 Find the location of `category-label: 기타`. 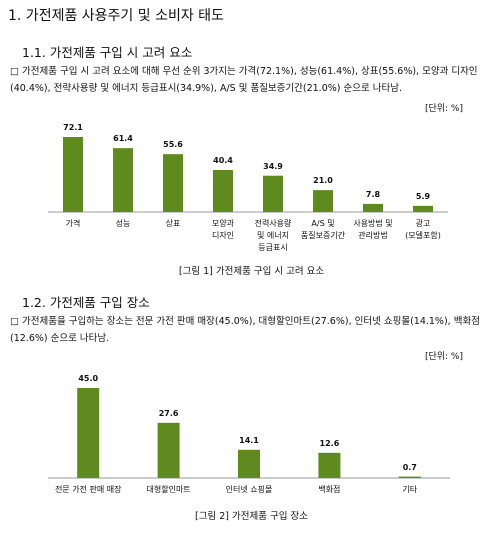

category-label: 기타 is located at coordinates (410, 489).